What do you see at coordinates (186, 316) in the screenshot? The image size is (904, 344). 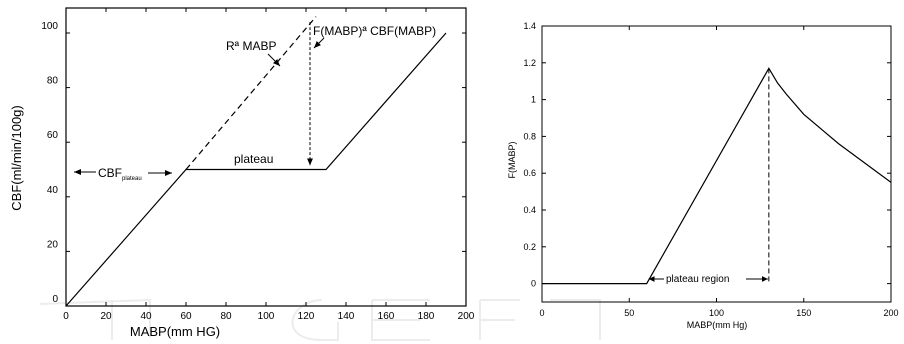 I see `cbf-x-tick-label: 60` at bounding box center [186, 316].